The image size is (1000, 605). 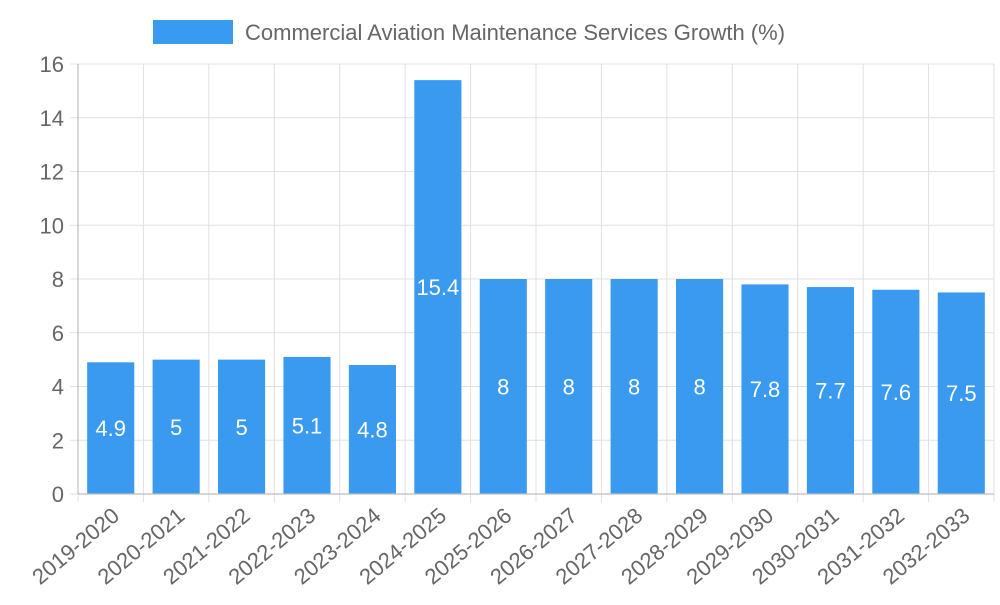 I want to click on bar-value-label: 5.1, so click(x=307, y=425).